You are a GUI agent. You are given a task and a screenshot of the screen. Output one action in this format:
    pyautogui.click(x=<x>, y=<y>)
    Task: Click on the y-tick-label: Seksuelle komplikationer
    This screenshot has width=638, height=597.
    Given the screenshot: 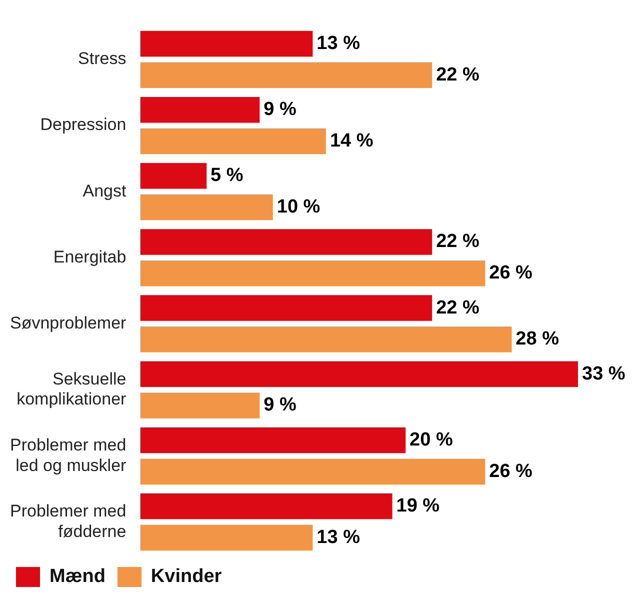 What is the action you would take?
    pyautogui.click(x=71, y=389)
    